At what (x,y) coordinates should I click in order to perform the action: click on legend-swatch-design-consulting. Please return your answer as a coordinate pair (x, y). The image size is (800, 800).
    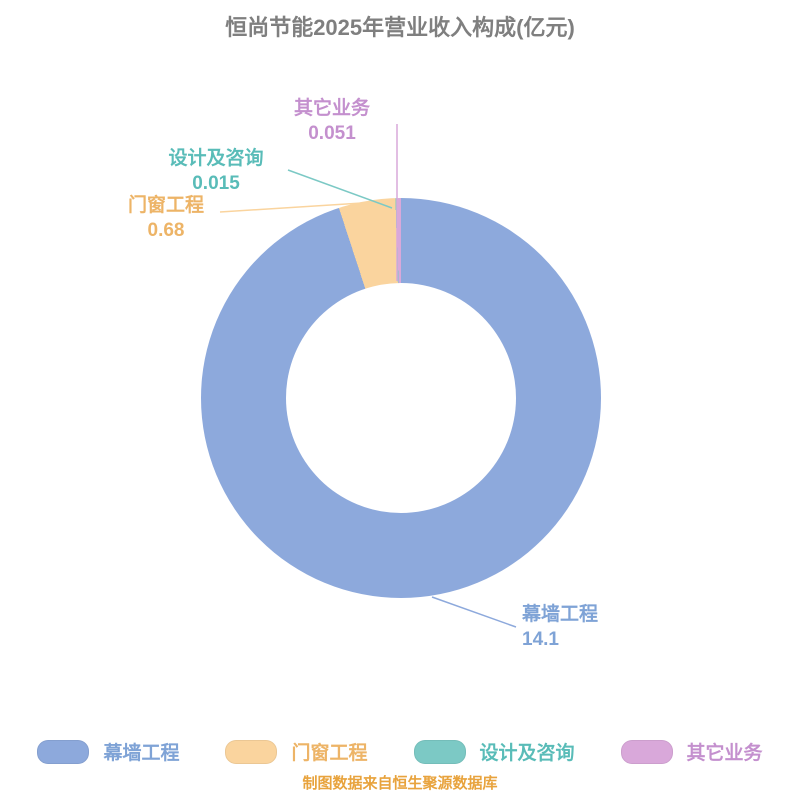
    Looking at the image, I should click on (439, 751).